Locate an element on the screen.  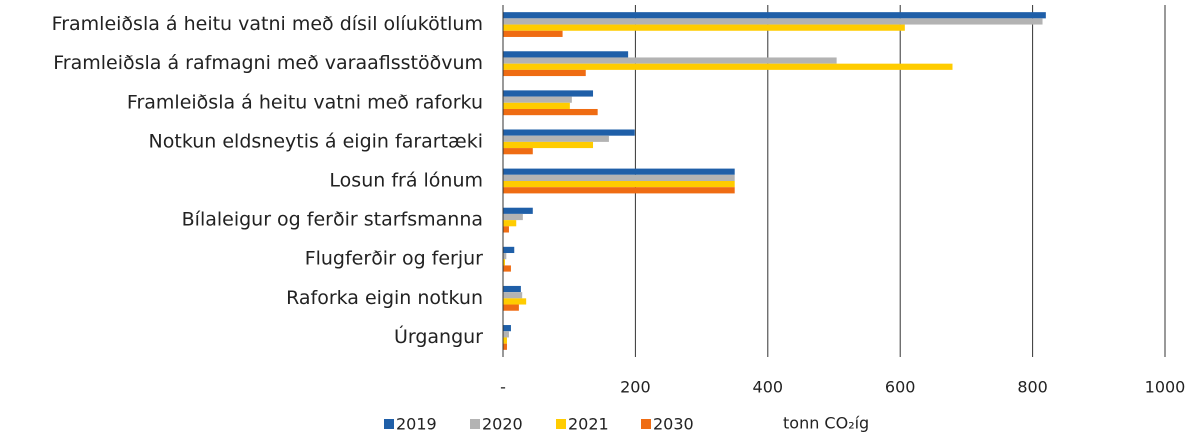
y-tick-label: Notkun eldsneytis á eigin farartæki is located at coordinates (316, 141).